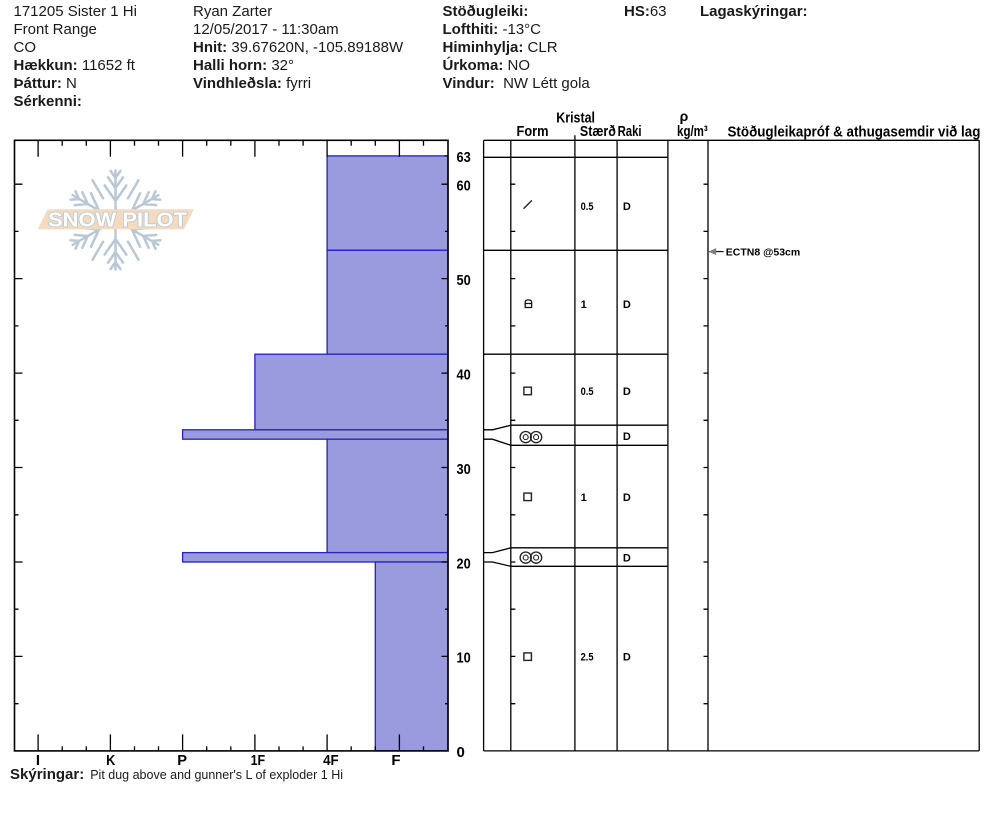 The height and width of the screenshot is (840, 994). Describe the element at coordinates (587, 658) in the screenshot. I see `svg-text: 2.5` at that location.